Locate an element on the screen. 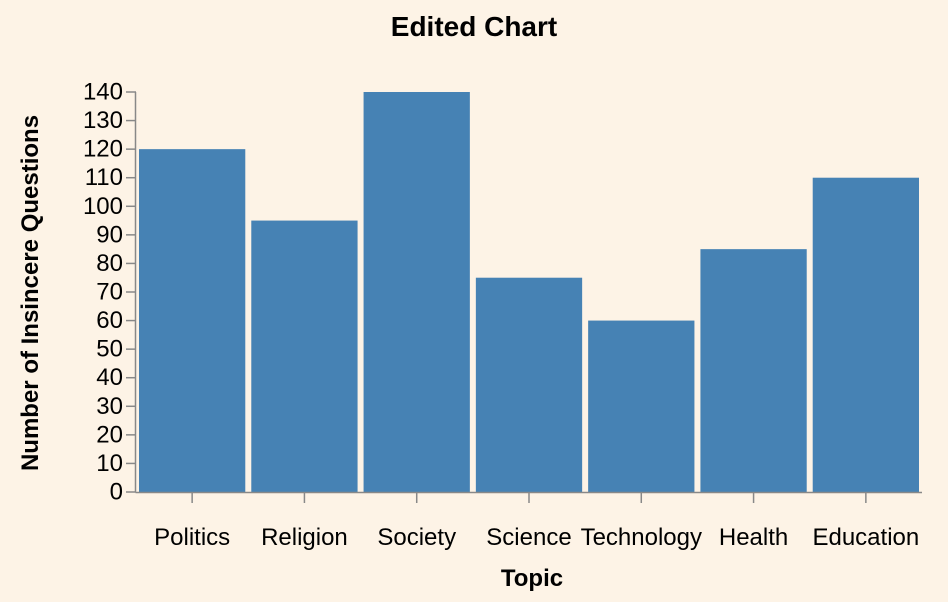 The width and height of the screenshot is (948, 602). y-tick-label-110: 110 is located at coordinates (104, 177).